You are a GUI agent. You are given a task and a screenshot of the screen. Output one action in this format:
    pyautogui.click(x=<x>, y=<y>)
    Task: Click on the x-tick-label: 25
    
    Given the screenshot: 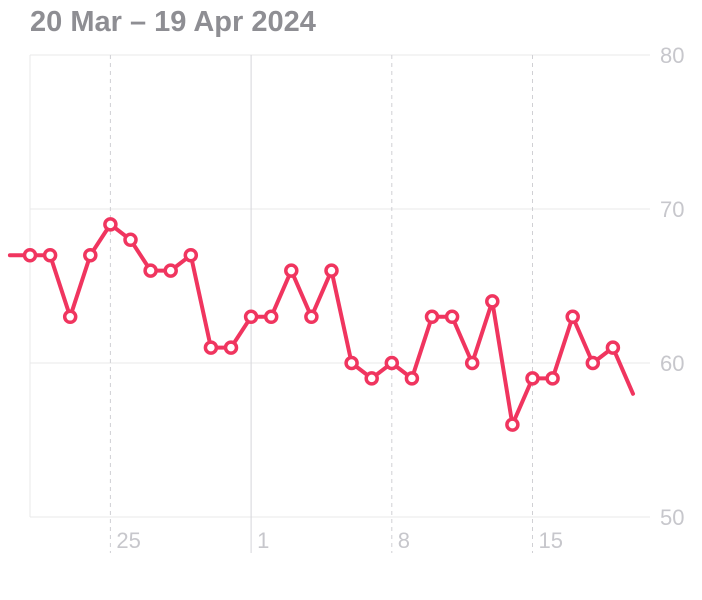 What is the action you would take?
    pyautogui.click(x=128, y=540)
    